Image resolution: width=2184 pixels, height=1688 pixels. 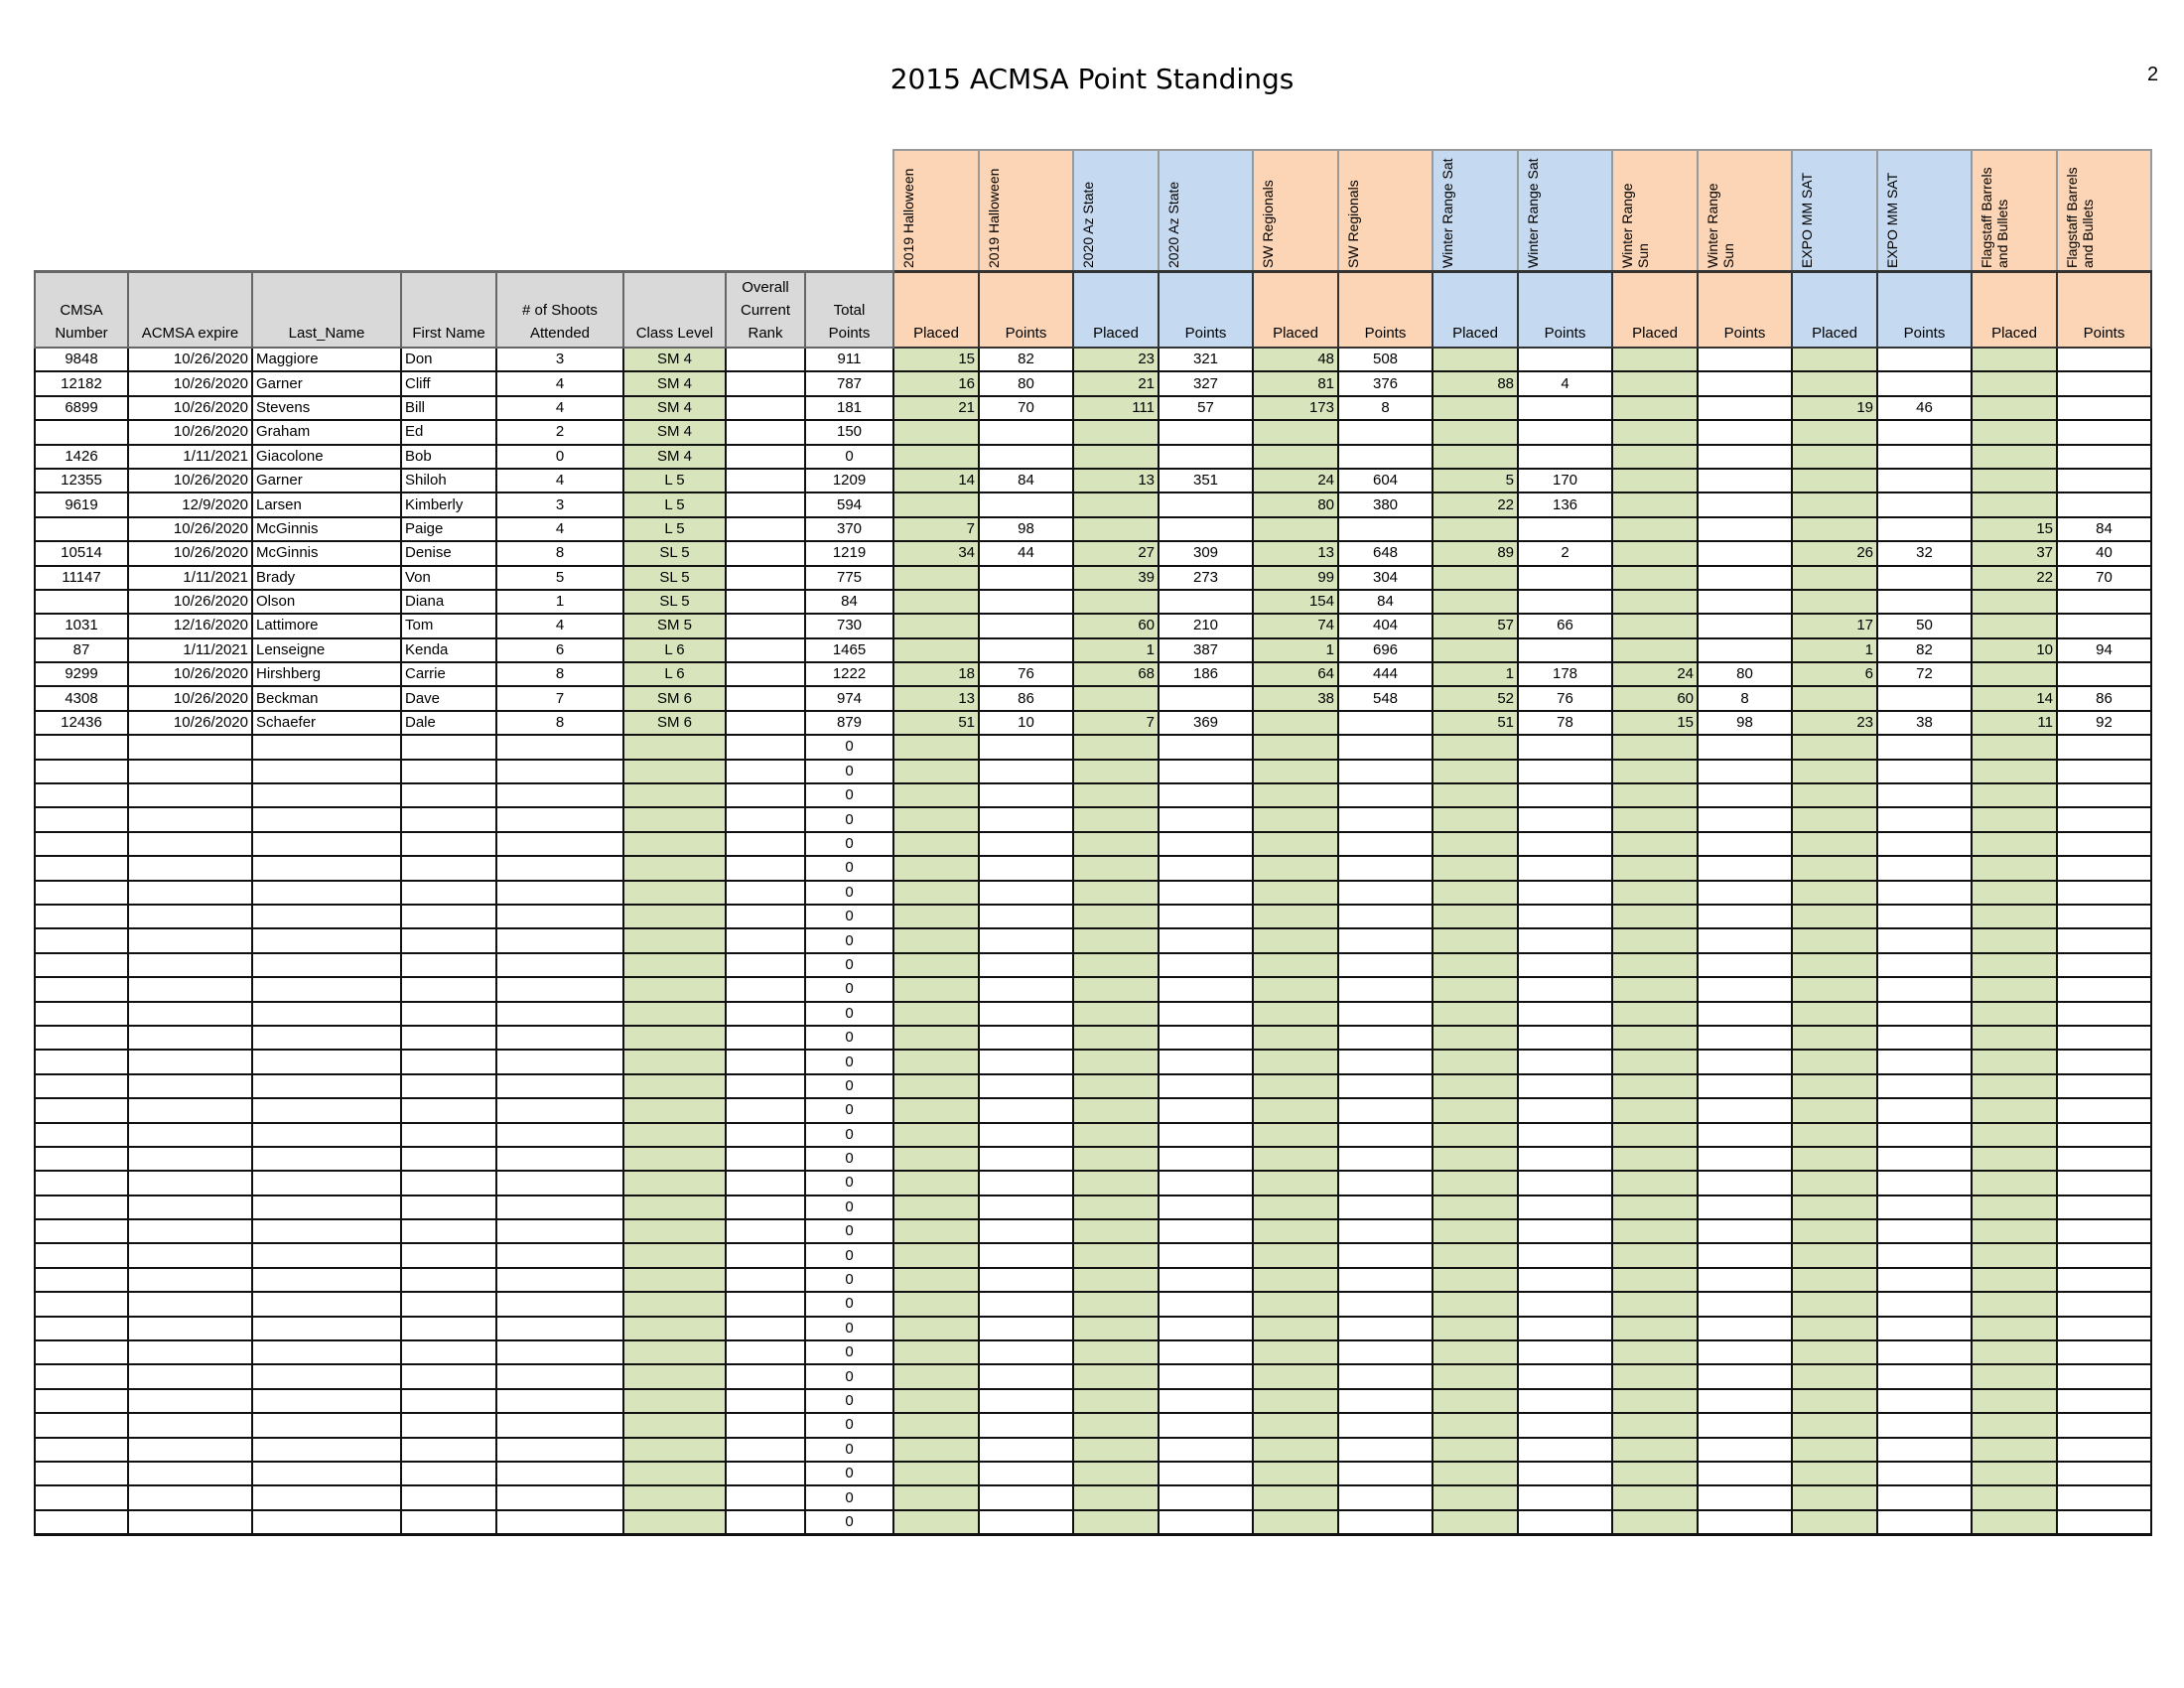 I want to click on cell-placed: 64, so click(x=1295, y=675).